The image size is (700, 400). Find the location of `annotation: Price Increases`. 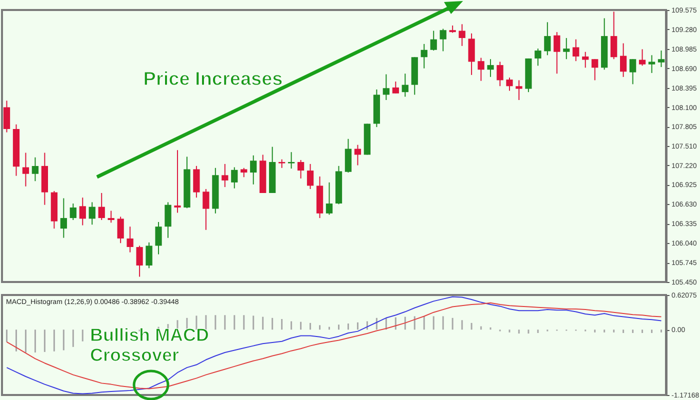

annotation: Price Increases is located at coordinates (213, 79).